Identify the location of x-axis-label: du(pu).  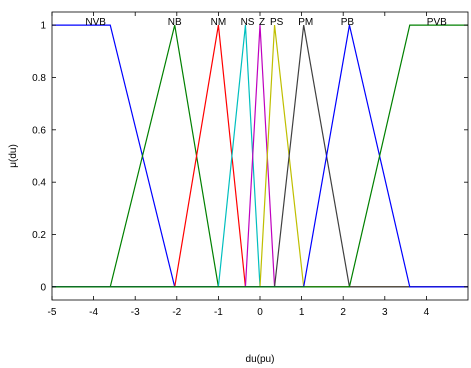
(260, 359).